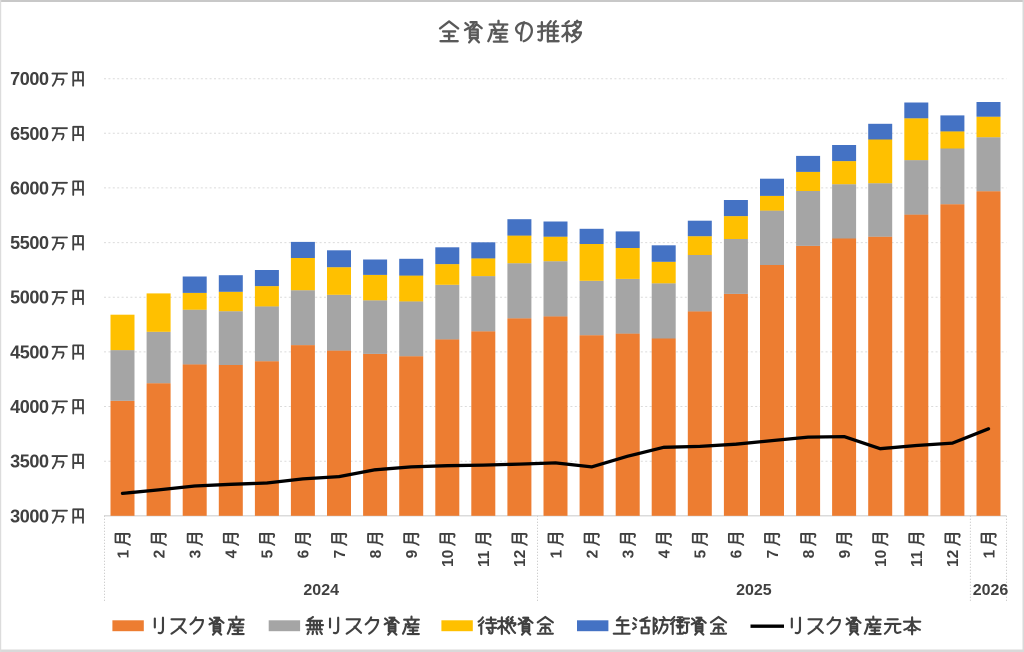 The width and height of the screenshot is (1024, 652). Describe the element at coordinates (29, 352) in the screenshot. I see `svg-text: 4500` at that location.